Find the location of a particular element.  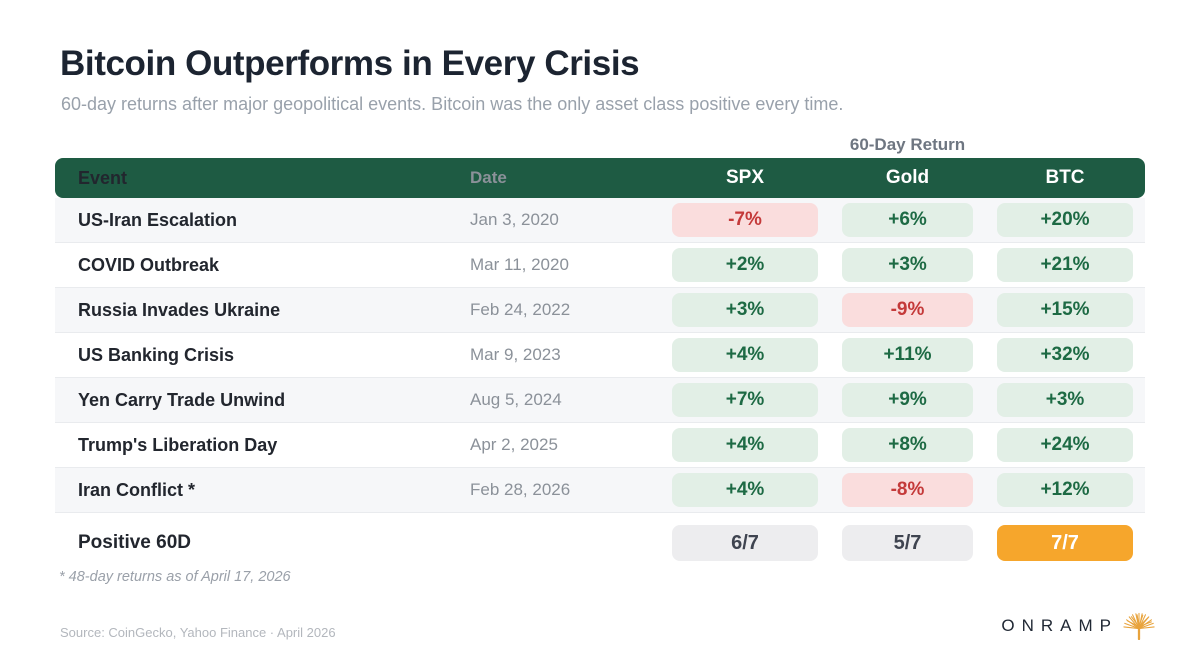

return-pill: +21% is located at coordinates (1065, 265).